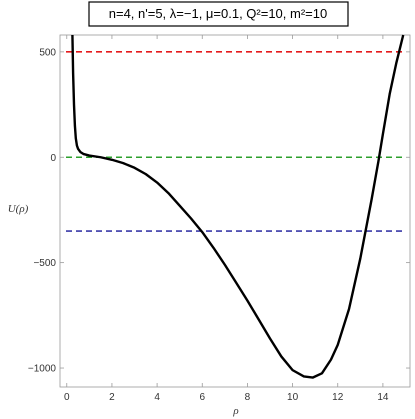 This screenshot has height=419, width=415. I want to click on x-axis-label: ρ, so click(235, 411).